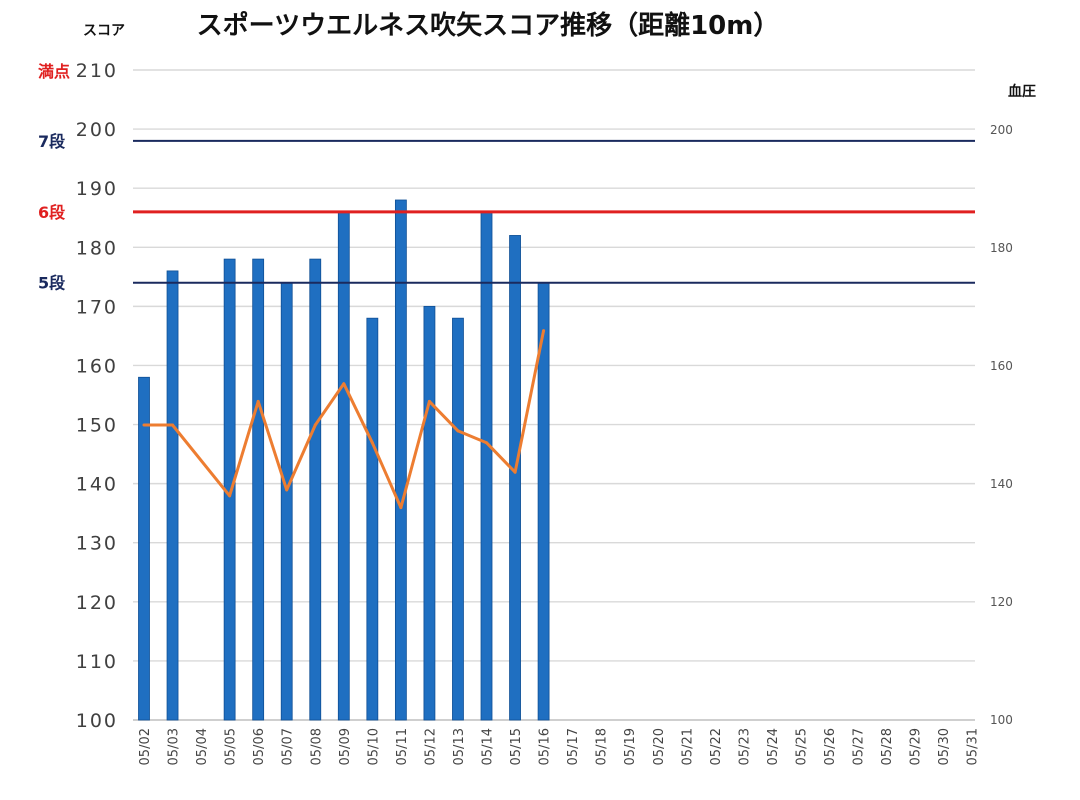  I want to click on y2-tick-label: 100, so click(1001, 720).